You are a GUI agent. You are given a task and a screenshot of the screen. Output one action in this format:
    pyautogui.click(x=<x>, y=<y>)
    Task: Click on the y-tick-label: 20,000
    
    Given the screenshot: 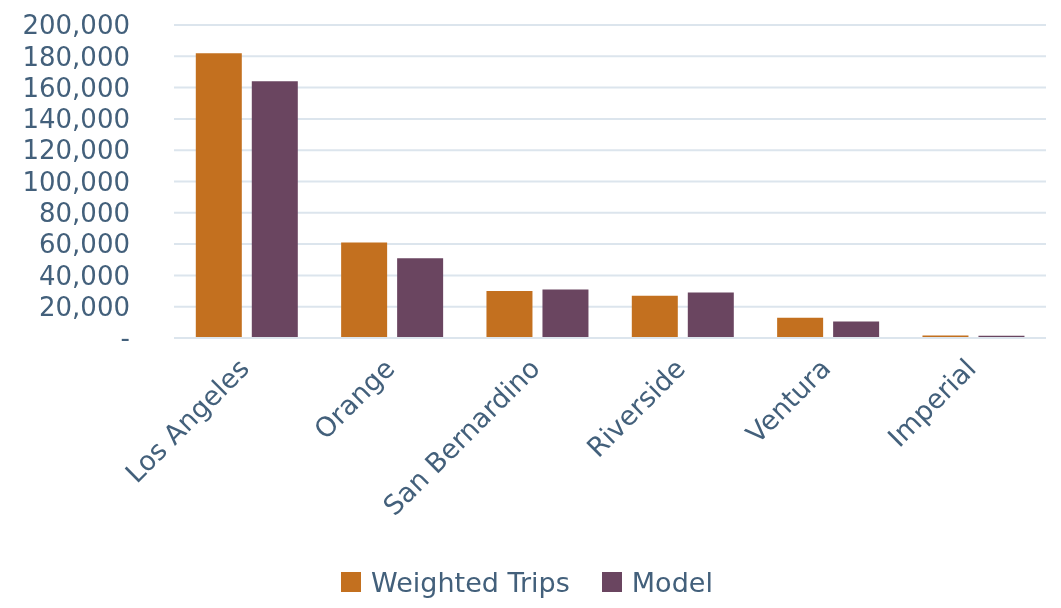 What is the action you would take?
    pyautogui.click(x=84, y=306)
    